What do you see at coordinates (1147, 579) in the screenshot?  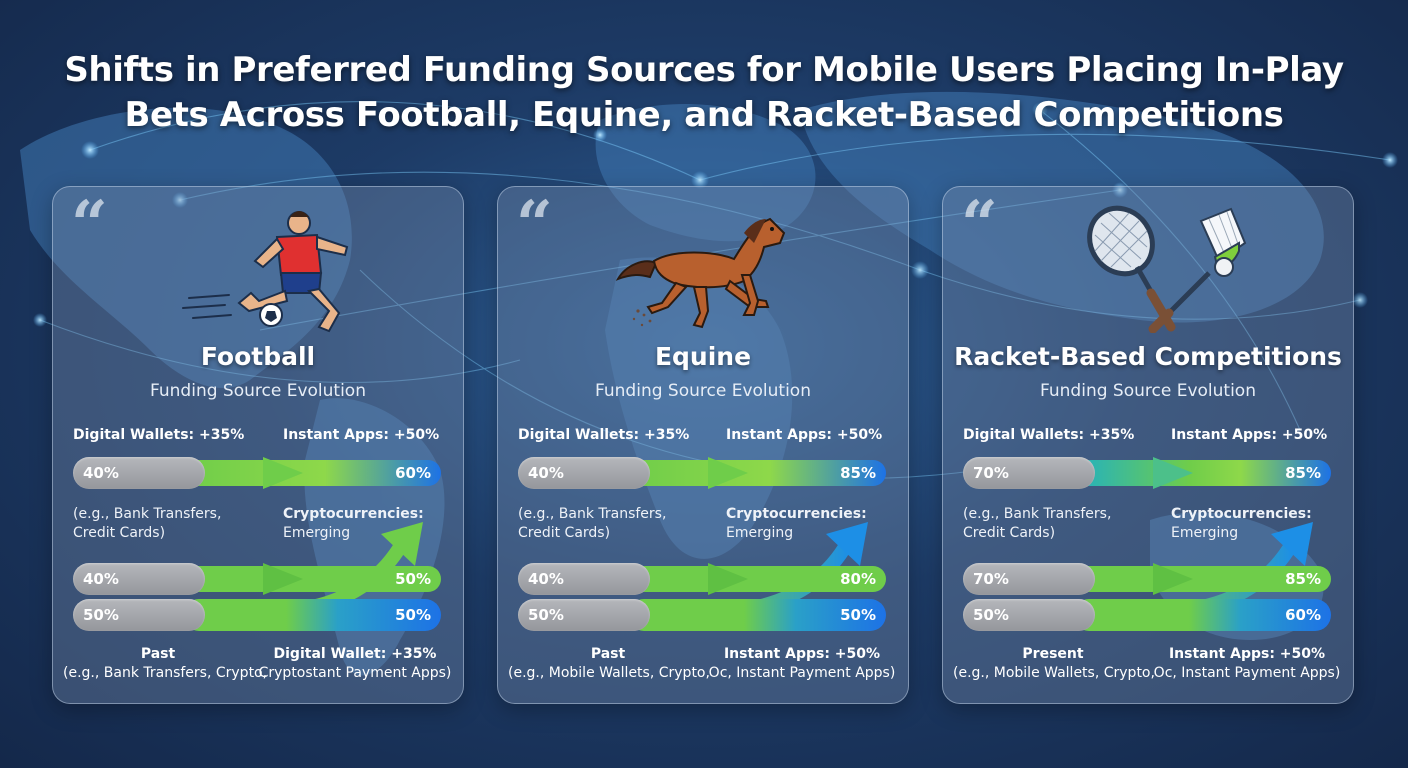 I see `bar-2: 70% 85%` at bounding box center [1147, 579].